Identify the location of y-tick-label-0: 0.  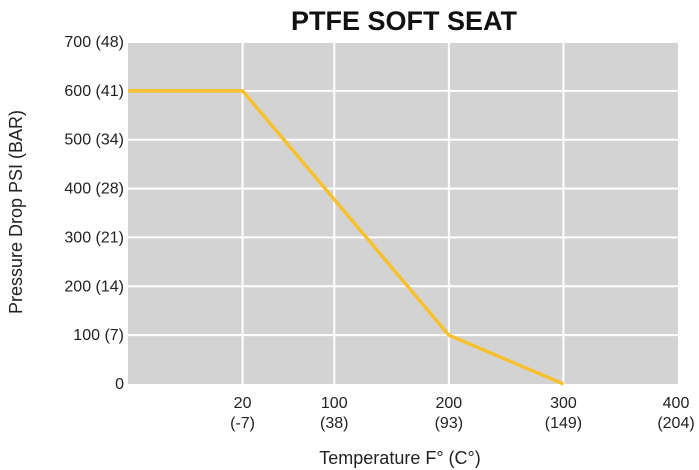
(119, 384).